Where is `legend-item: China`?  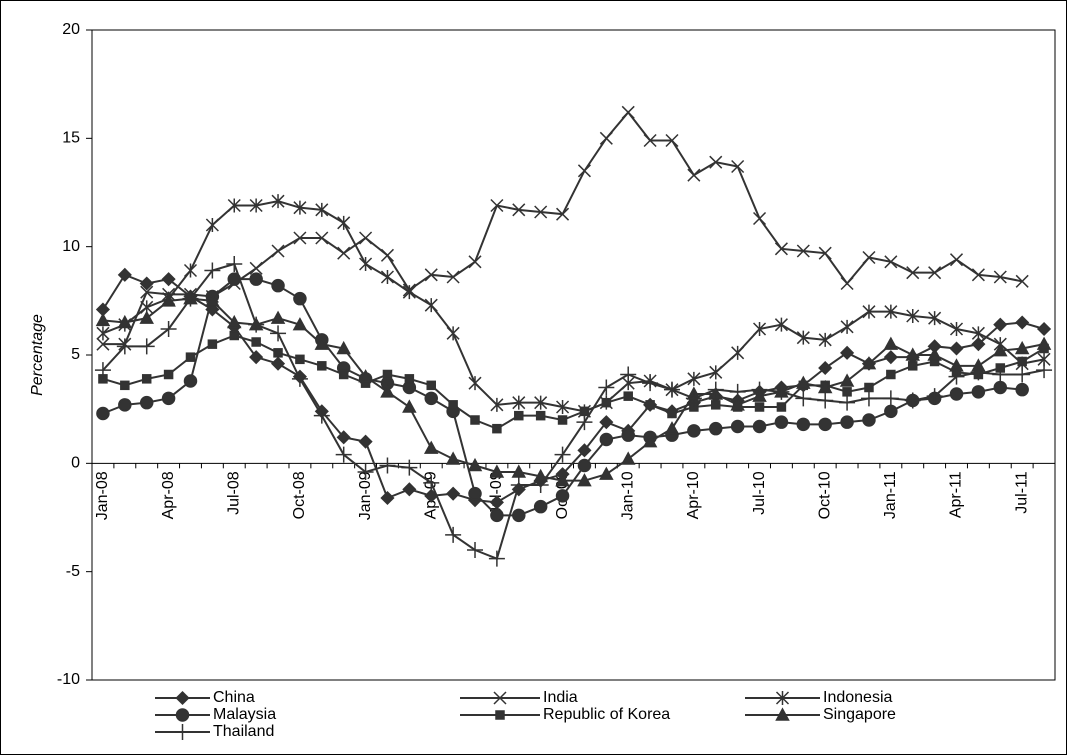
legend-item: China is located at coordinates (205, 697).